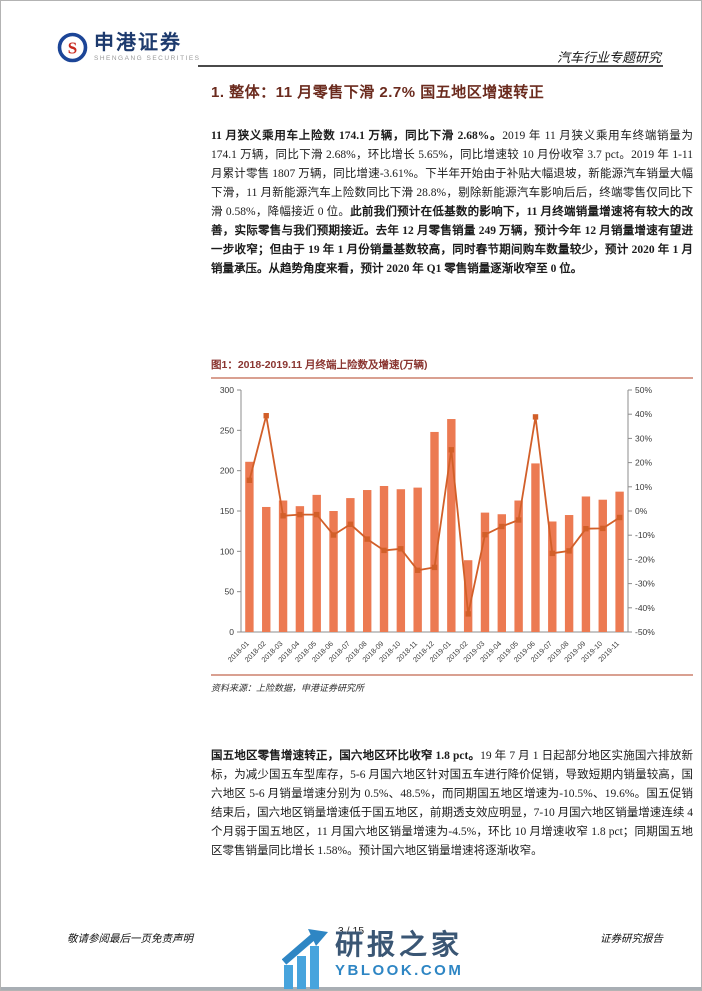 The height and width of the screenshot is (991, 702). I want to click on footer-disclaimer: 敬请参阅最后一页免责声明, so click(130, 939).